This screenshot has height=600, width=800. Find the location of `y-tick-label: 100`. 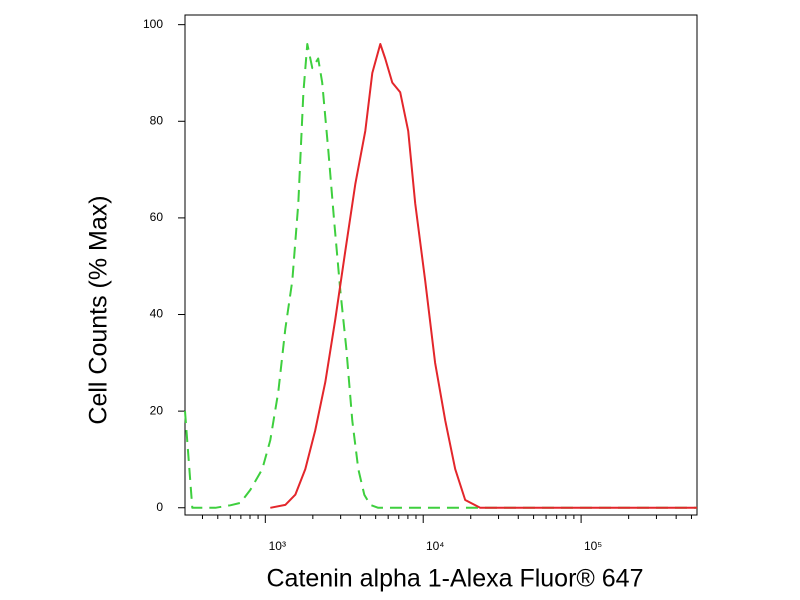

y-tick-label: 100 is located at coordinates (153, 24).